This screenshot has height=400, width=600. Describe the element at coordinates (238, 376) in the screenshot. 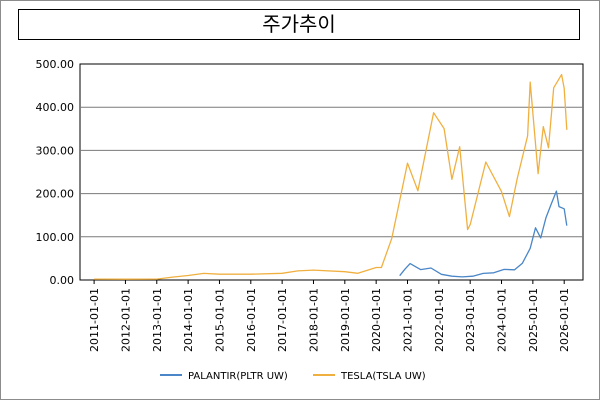

I see `legend-label: PALANTIR(PLTR UW)` at that location.